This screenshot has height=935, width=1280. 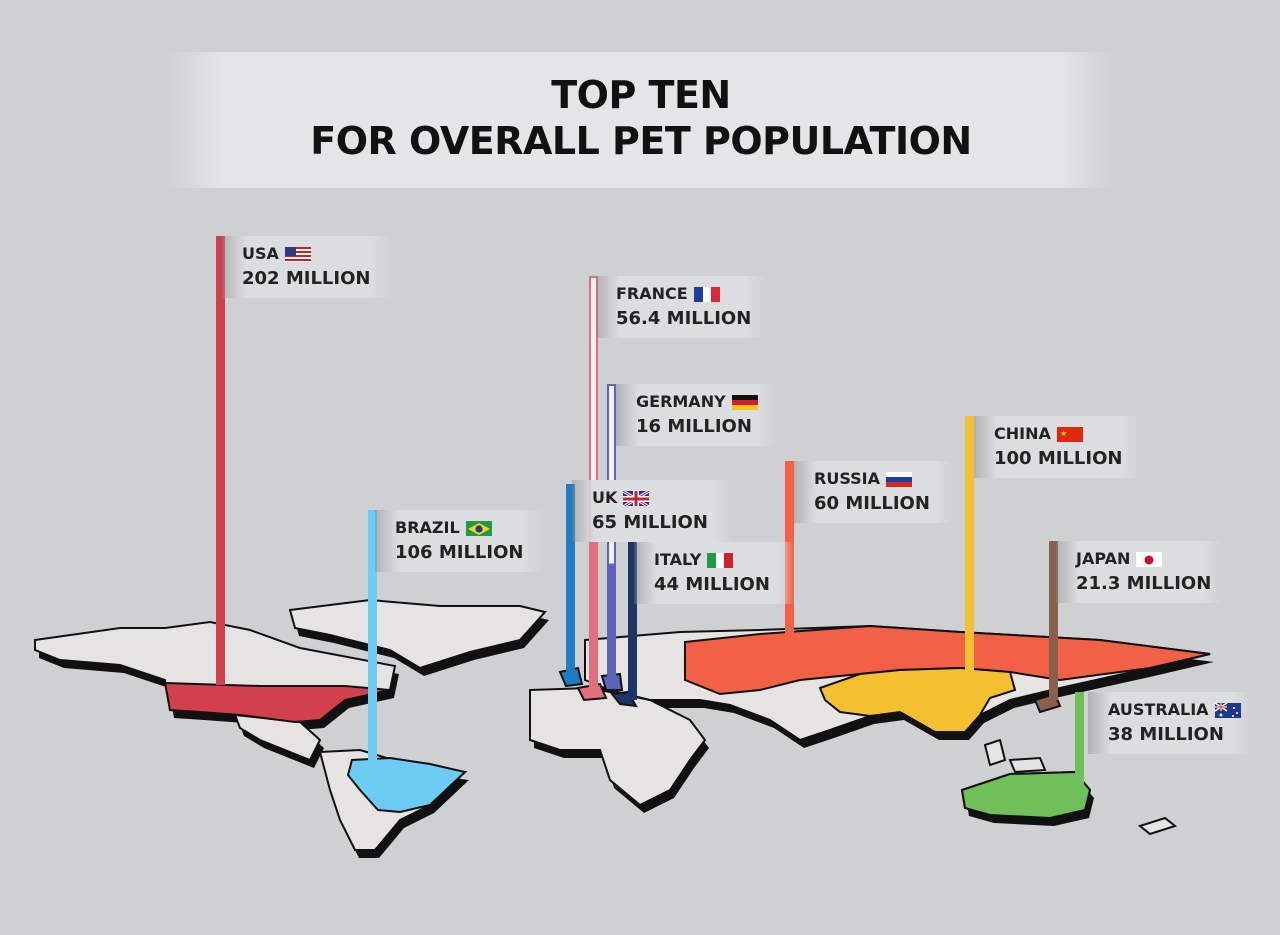 I want to click on uk-name: UK, so click(x=605, y=497).